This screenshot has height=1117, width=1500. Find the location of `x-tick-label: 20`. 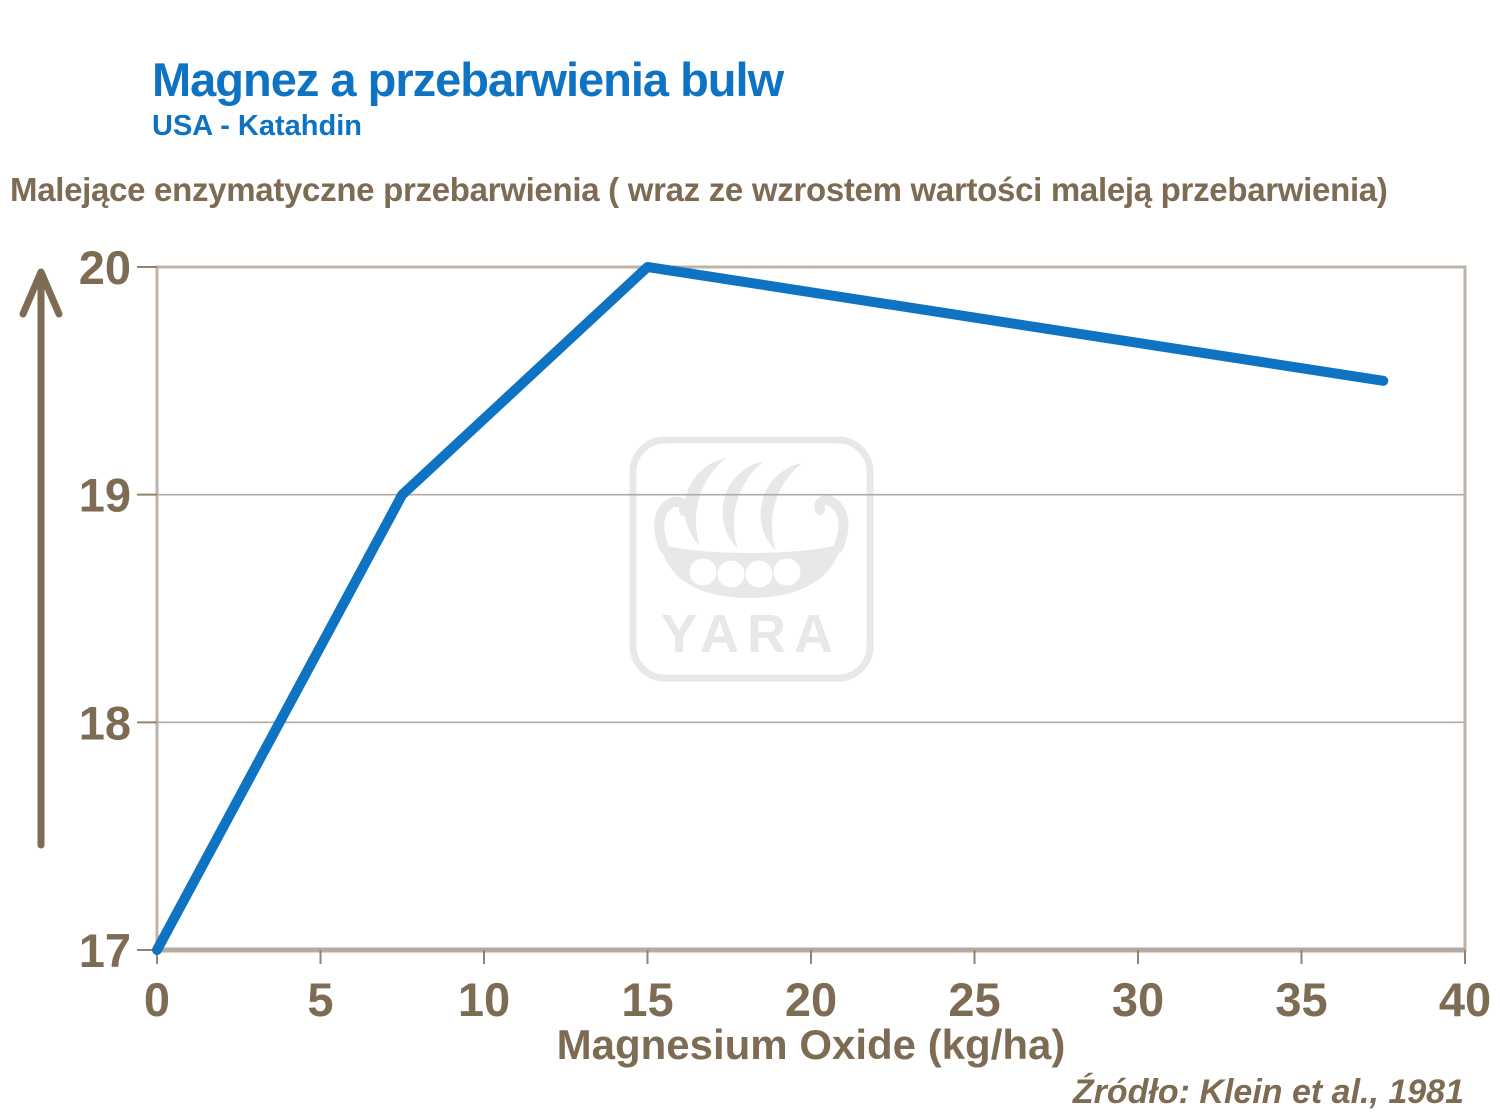

x-tick-label: 20 is located at coordinates (811, 999).